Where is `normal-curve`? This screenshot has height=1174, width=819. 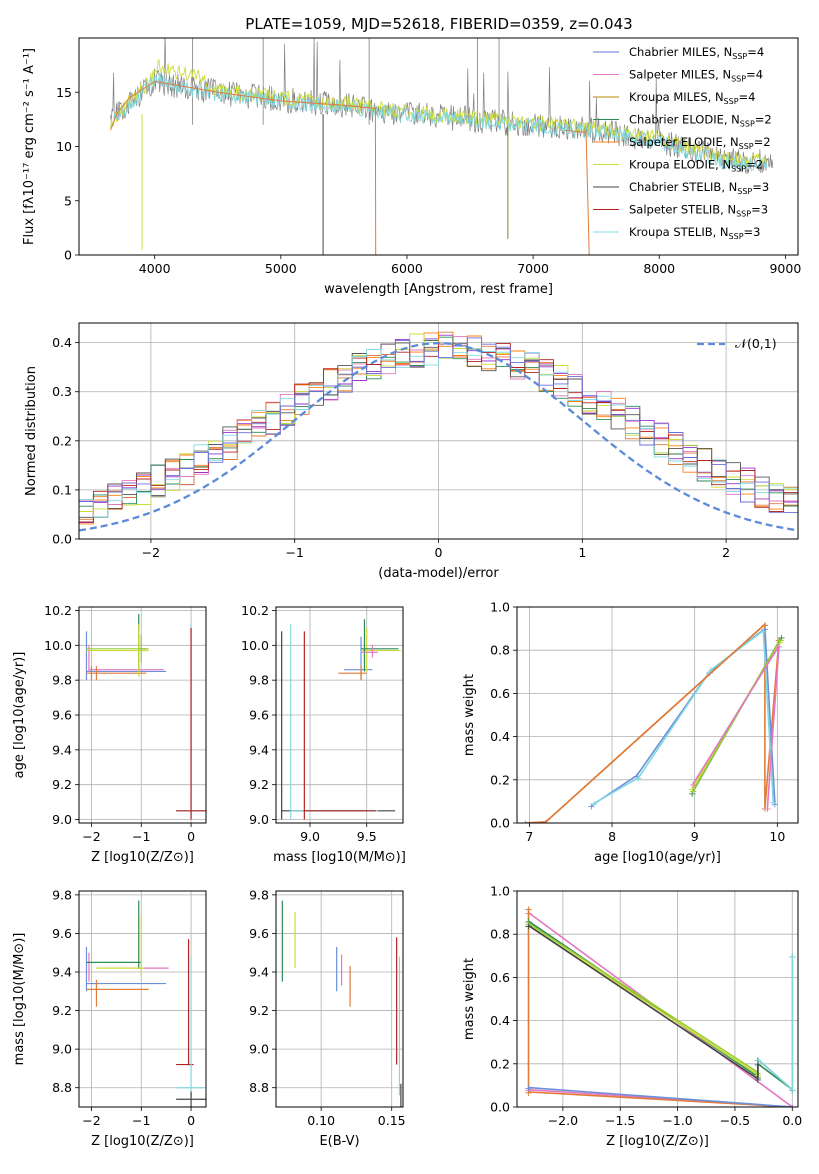 normal-curve is located at coordinates (438, 437).